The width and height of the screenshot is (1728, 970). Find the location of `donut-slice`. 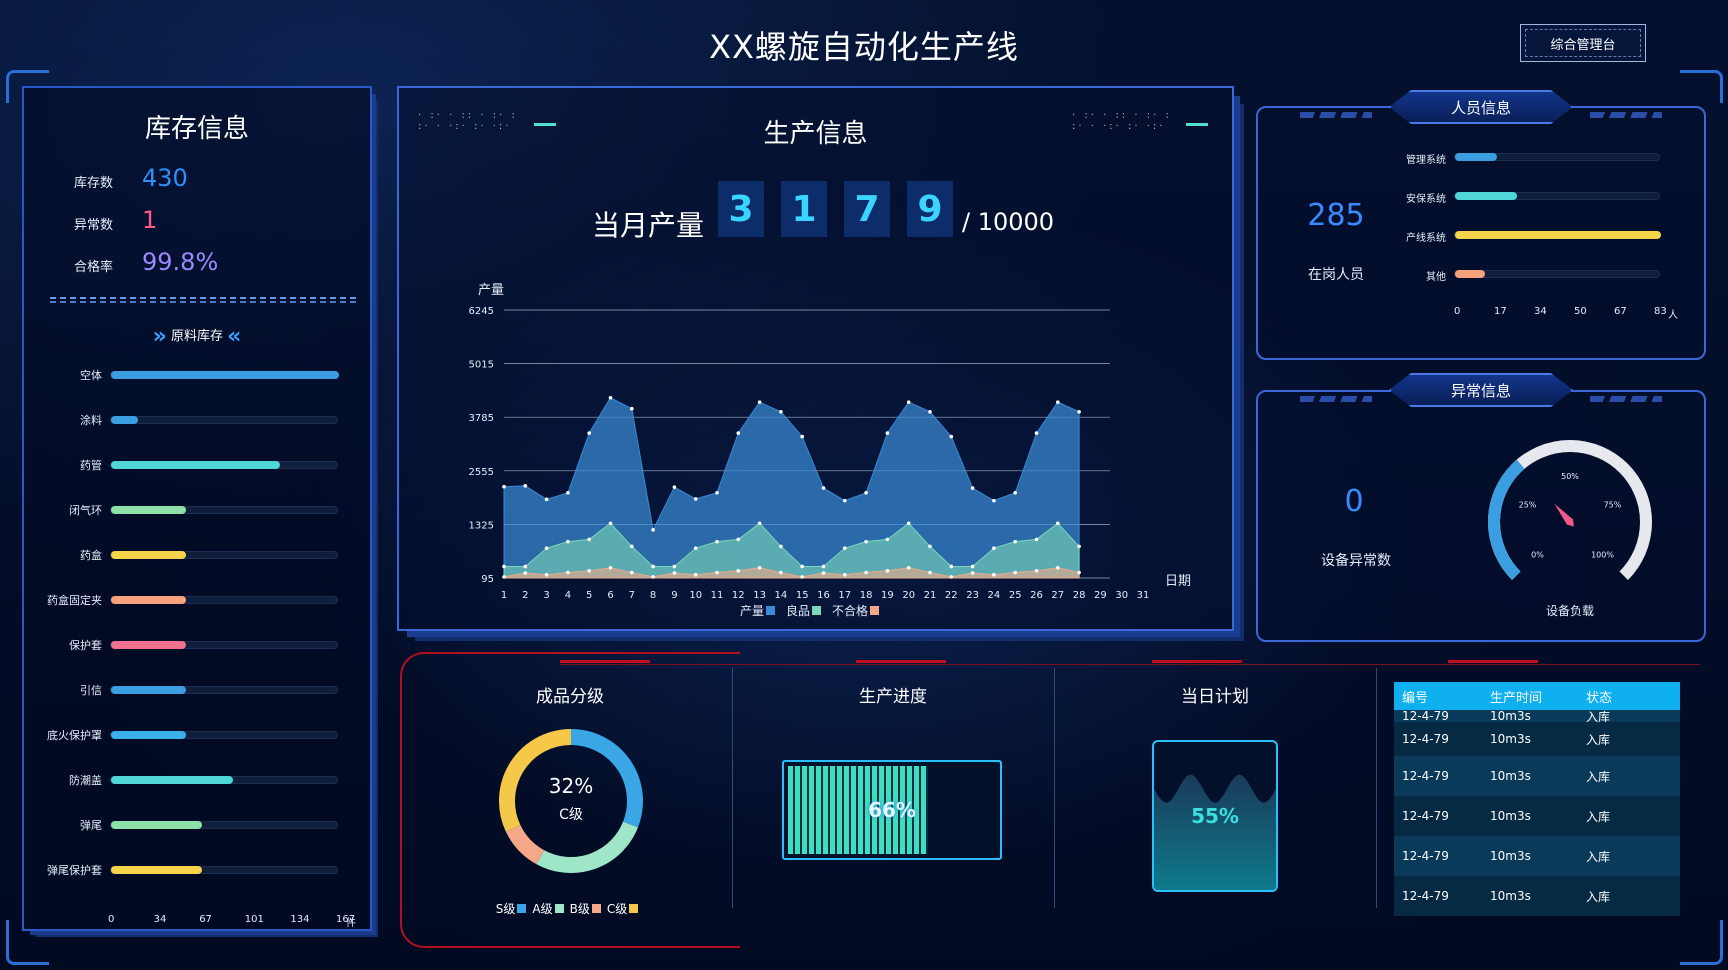

donut-slice is located at coordinates (535, 780).